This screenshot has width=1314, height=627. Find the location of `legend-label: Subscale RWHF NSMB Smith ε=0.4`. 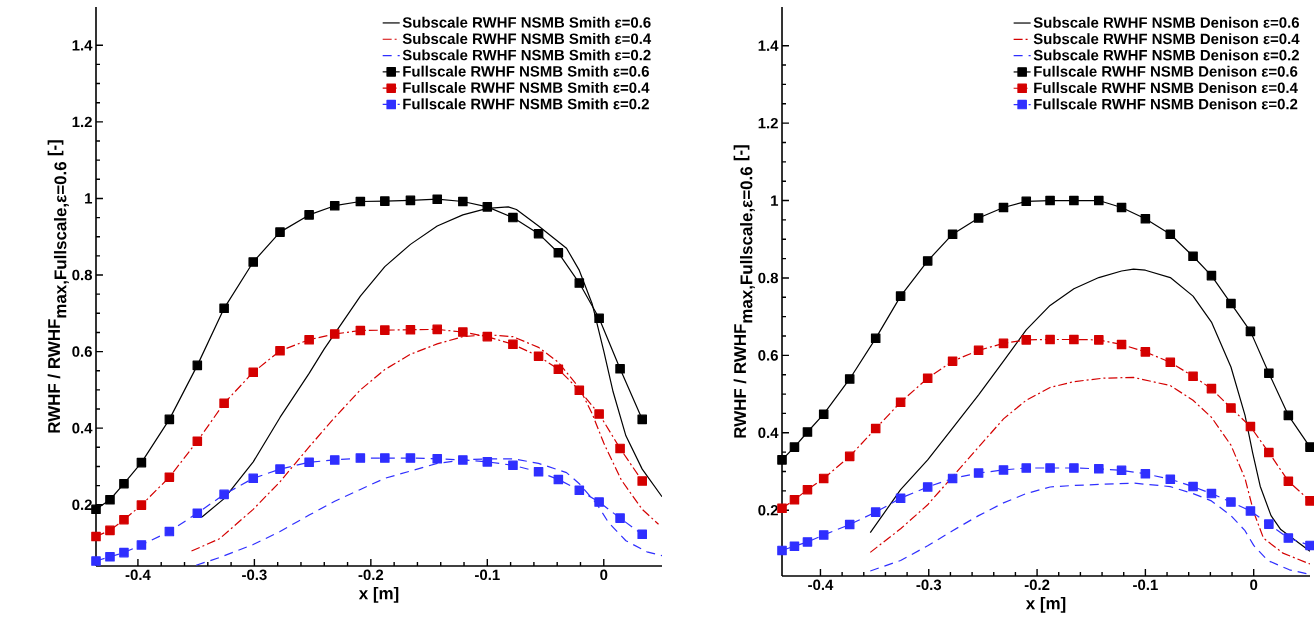

legend-label: Subscale RWHF NSMB Smith ε=0.4 is located at coordinates (527, 39).